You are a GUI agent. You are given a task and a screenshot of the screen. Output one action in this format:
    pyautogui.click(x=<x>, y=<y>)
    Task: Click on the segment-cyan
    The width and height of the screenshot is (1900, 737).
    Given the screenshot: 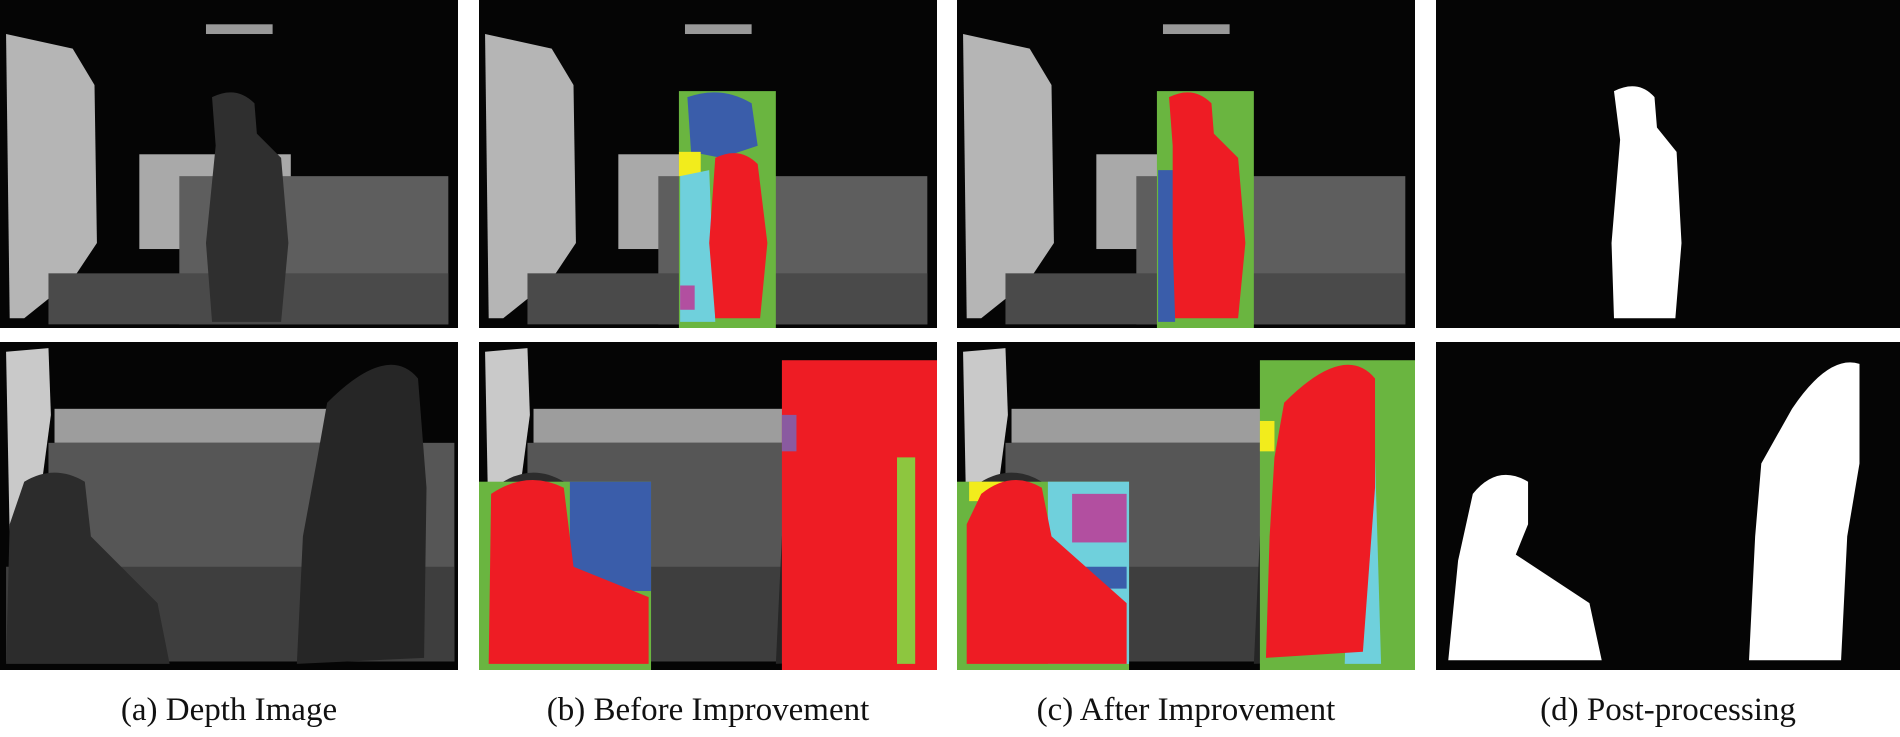 What is the action you would take?
    pyautogui.click(x=698, y=246)
    